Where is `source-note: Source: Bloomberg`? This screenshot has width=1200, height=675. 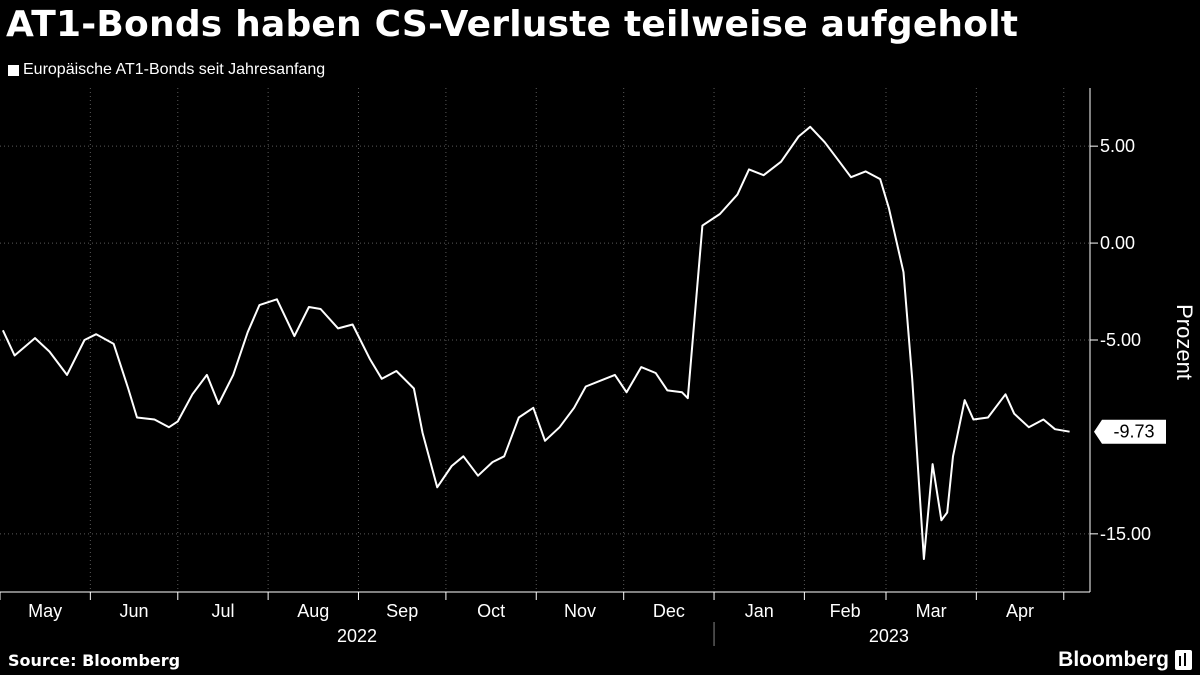
source-note: Source: Bloomberg is located at coordinates (94, 660).